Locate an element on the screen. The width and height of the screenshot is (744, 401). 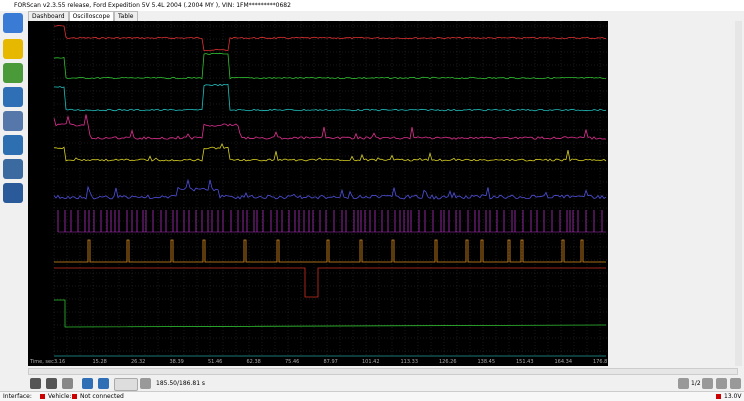
toolbar: 185.50/186.81 s 1/2 is located at coordinates (372, 384).